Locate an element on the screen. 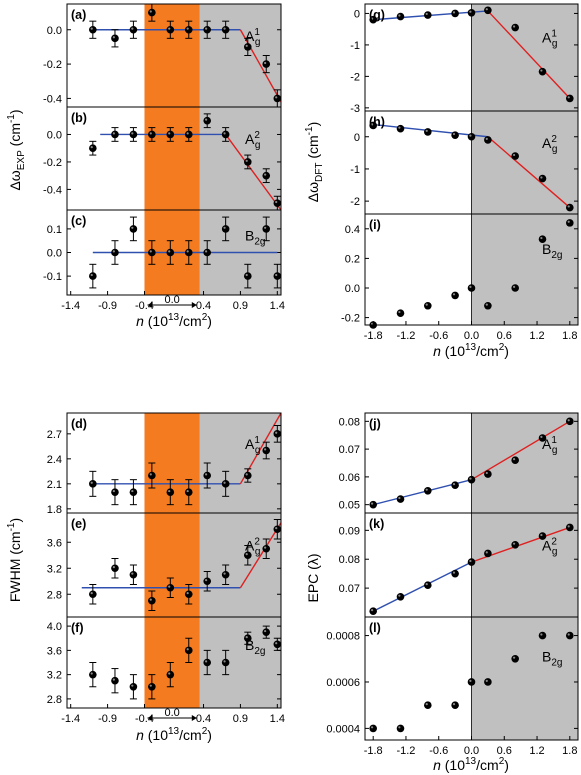  y-tick-label: 0.1 is located at coordinates (54, 230).